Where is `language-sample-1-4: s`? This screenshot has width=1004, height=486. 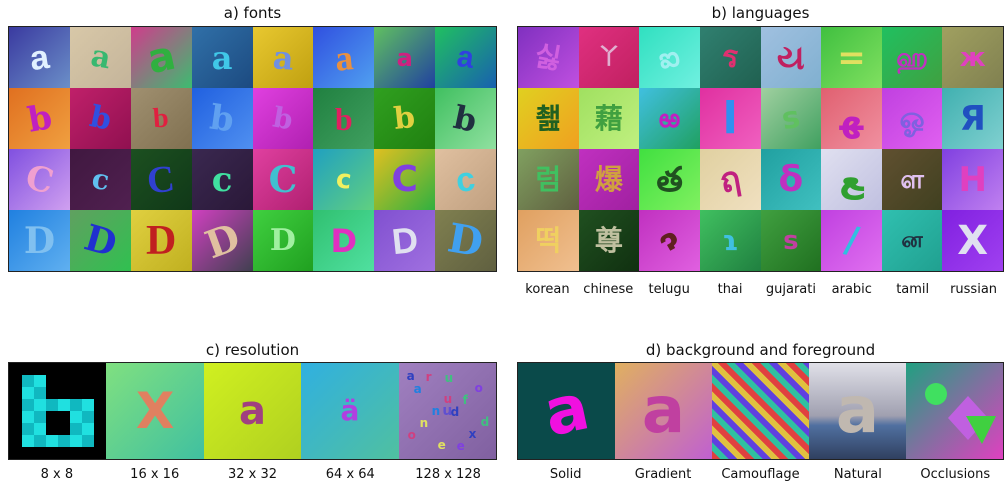
language-sample-1-4: s is located at coordinates (791, 118).